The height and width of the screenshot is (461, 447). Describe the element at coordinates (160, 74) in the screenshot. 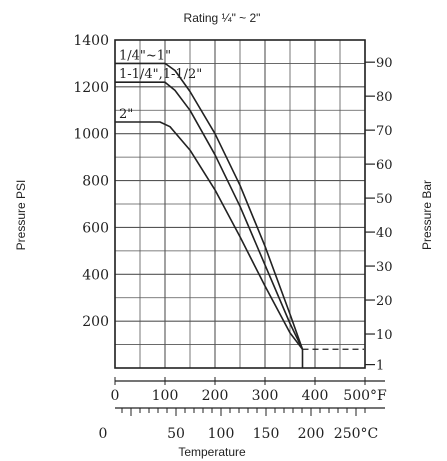

I see `series-label: 1-1/4",1-1/2"` at that location.